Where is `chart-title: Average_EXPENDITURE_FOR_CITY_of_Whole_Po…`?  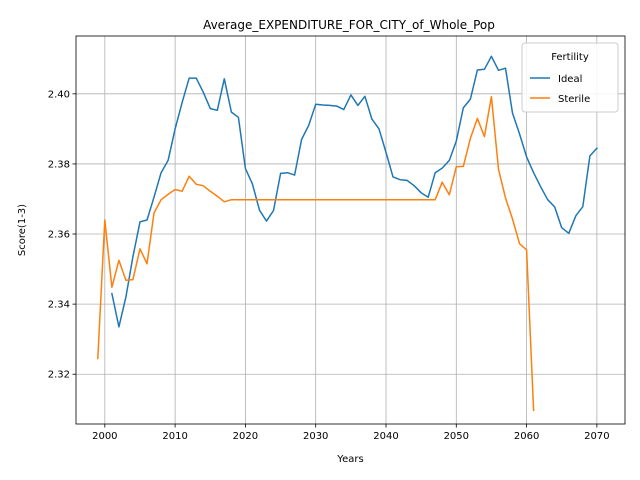 chart-title: Average_EXPENDITURE_FOR_CITY_of_Whole_Po… is located at coordinates (349, 25).